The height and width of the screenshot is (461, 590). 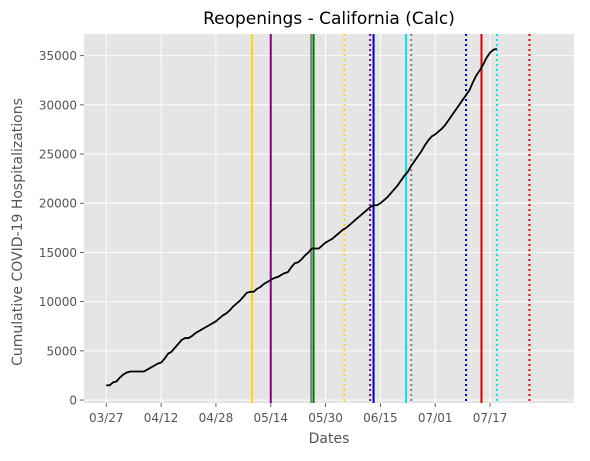 What do you see at coordinates (73, 401) in the screenshot?
I see `y-tick-label: 0` at bounding box center [73, 401].